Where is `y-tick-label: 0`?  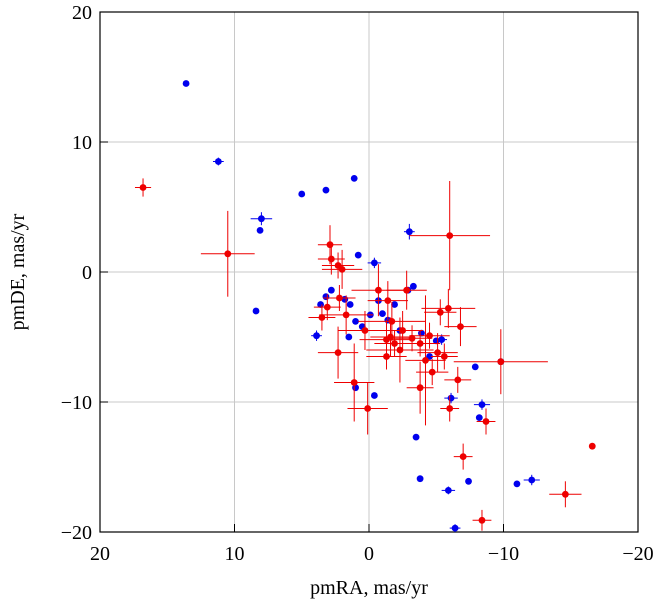
y-tick-label: 0 is located at coordinates (87, 273).